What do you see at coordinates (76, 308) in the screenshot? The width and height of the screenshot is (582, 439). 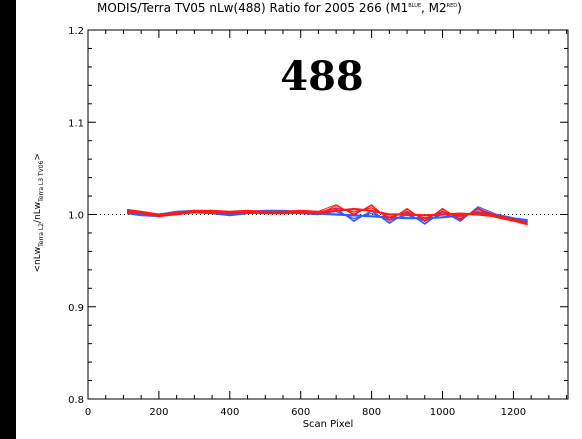 I see `y-tick-label: 0.9` at bounding box center [76, 308].